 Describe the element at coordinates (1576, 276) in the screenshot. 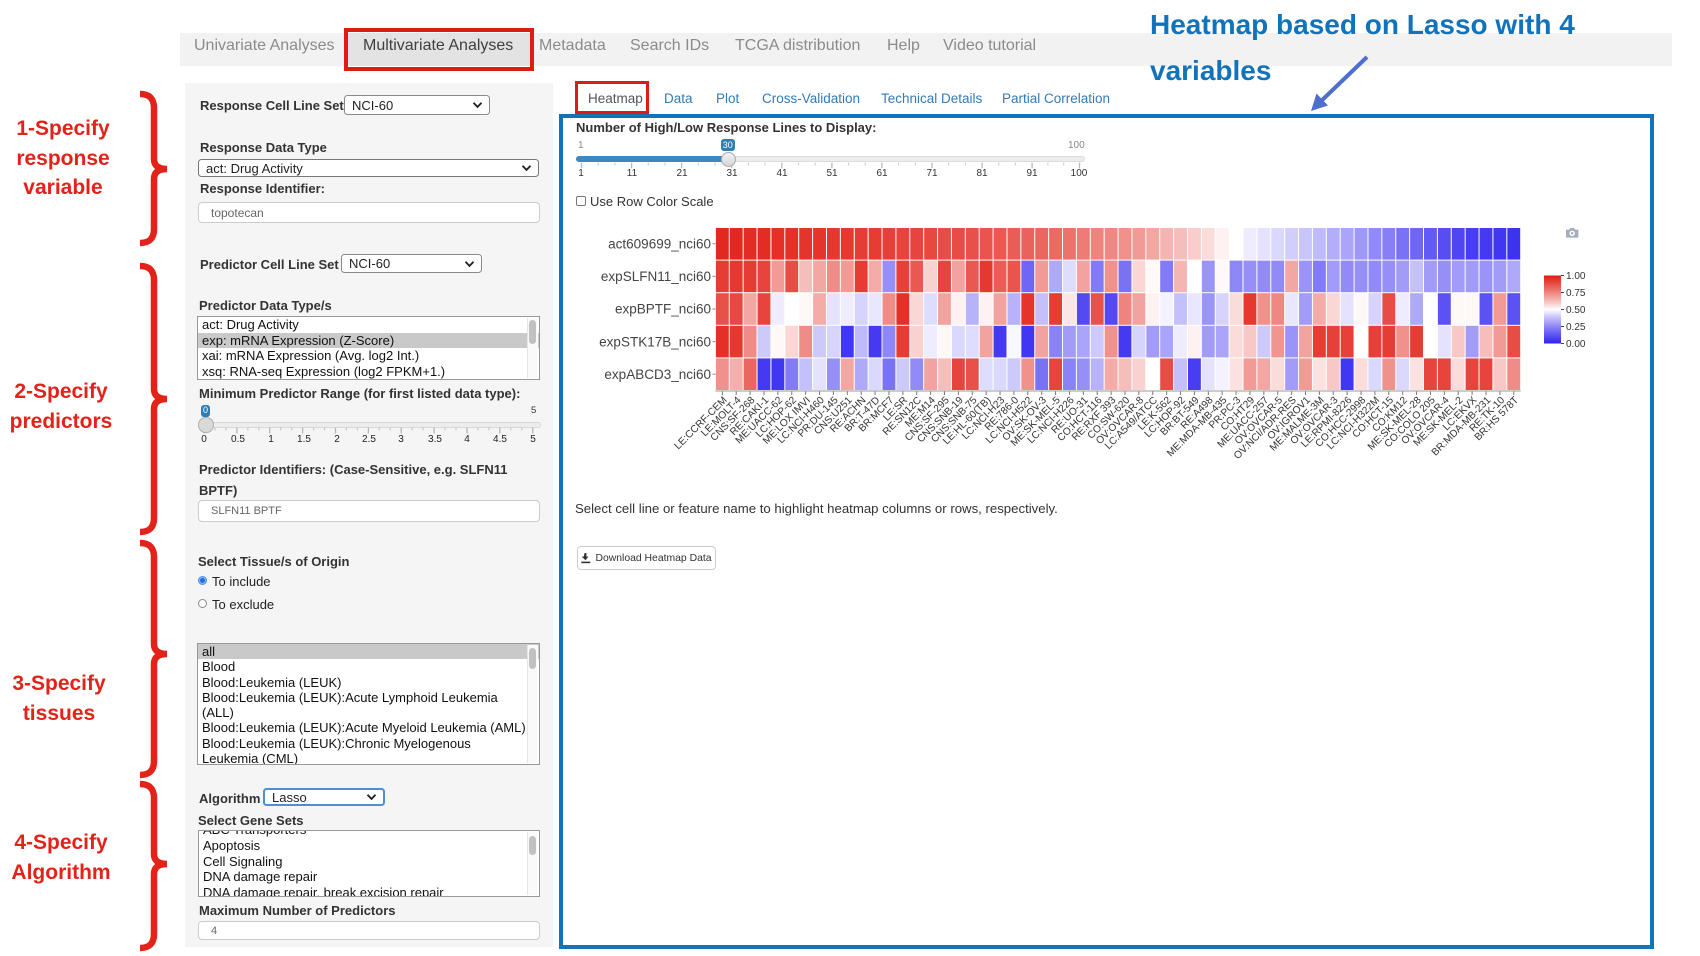

I see `svg-text: 1.00` at that location.